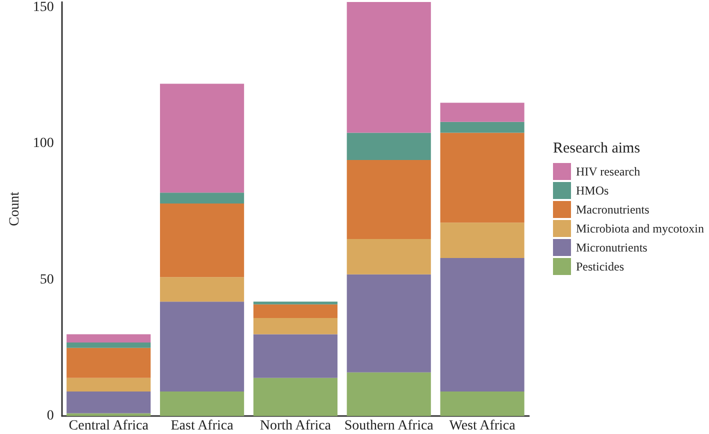  What do you see at coordinates (296, 426) in the screenshot?
I see `x-tick-label: North Africa` at bounding box center [296, 426].